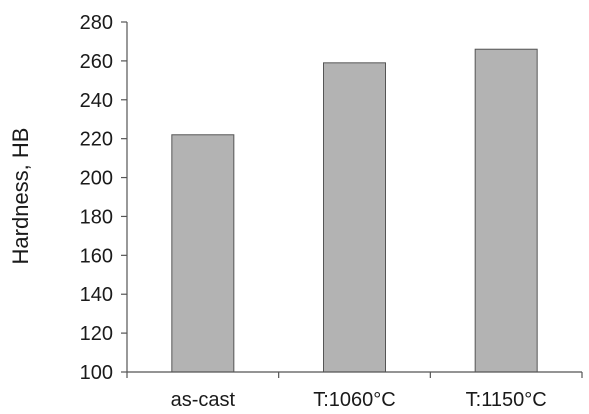 The image size is (589, 414). Describe the element at coordinates (96, 334) in the screenshot. I see `y-tick-label: 120` at that location.